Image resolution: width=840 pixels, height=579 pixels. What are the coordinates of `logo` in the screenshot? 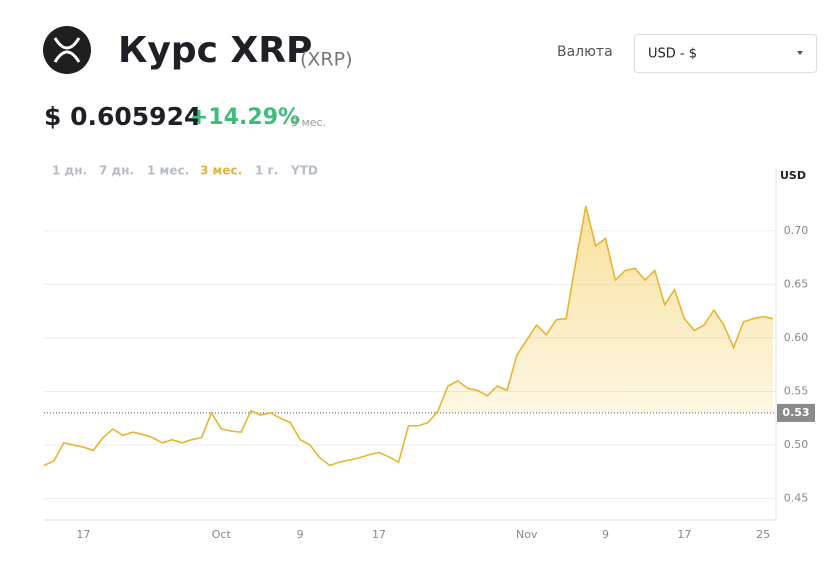 It's located at (67, 50).